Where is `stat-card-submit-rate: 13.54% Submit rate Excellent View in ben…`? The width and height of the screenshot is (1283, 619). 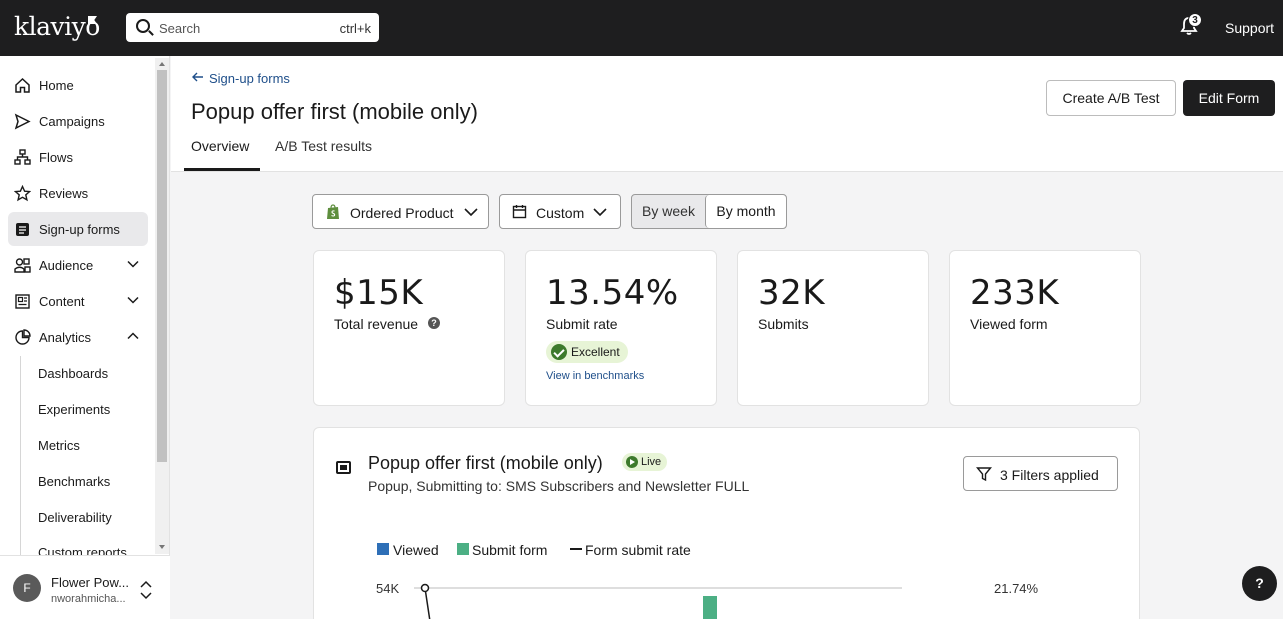 stat-card-submit-rate: 13.54% Submit rate Excellent View in ben… is located at coordinates (621, 328).